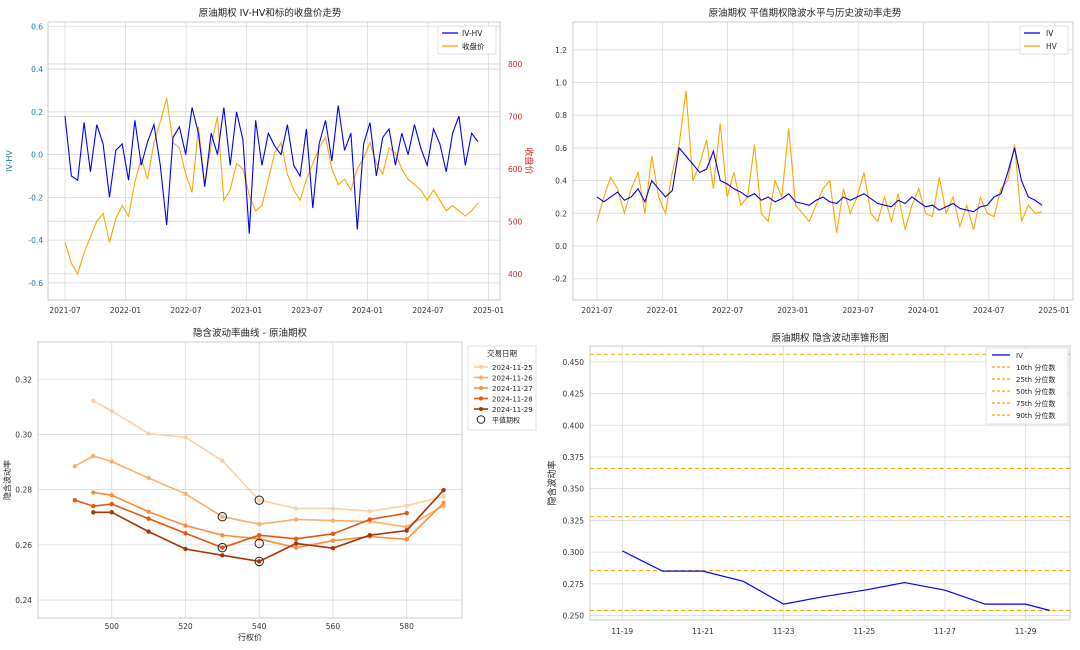 This screenshot has height=650, width=1080. What do you see at coordinates (529, 160) in the screenshot?
I see `y-axis-label-right: 收盘价` at bounding box center [529, 160].